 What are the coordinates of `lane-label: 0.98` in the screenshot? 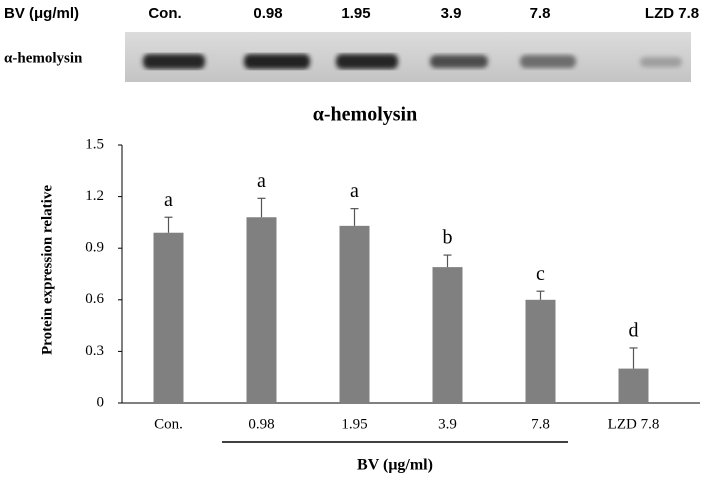 It's located at (267, 13).